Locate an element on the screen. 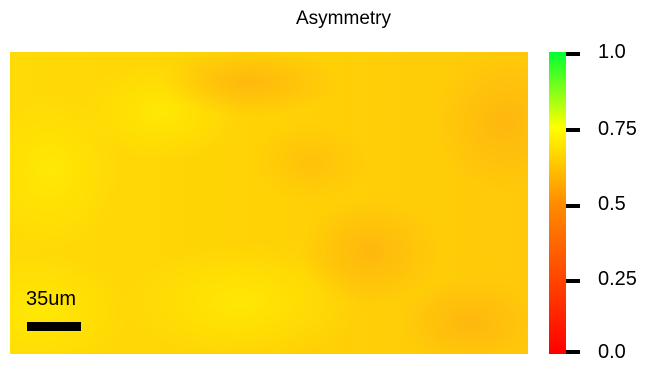 This screenshot has height=365, width=655. scale-bar-label: 35um is located at coordinates (51, 299).